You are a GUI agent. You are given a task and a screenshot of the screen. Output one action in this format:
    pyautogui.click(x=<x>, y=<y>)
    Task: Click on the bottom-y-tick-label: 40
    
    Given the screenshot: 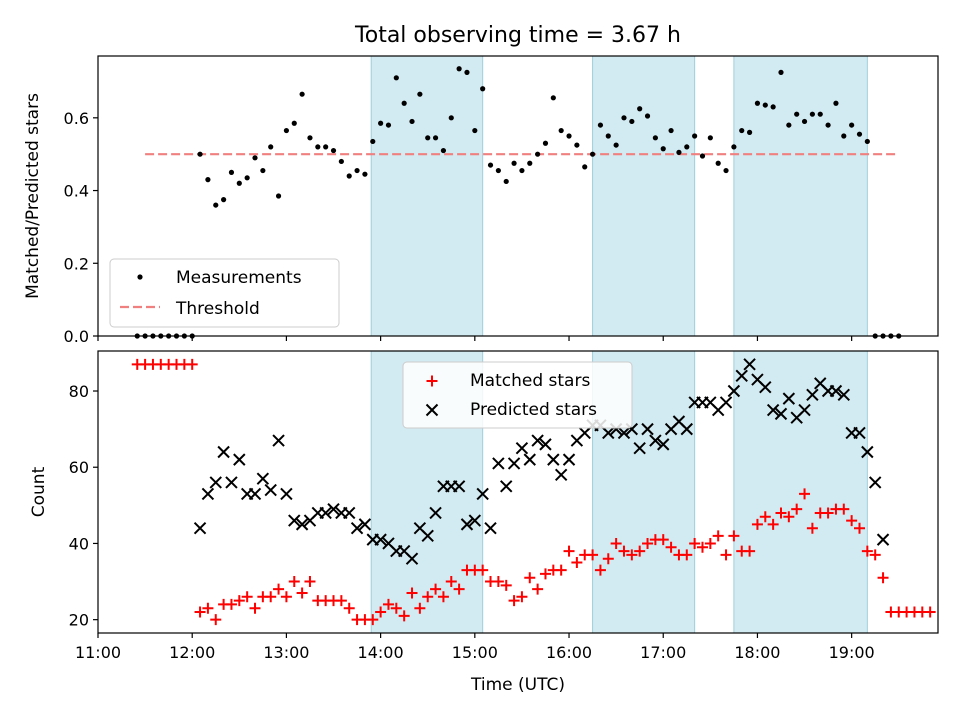 What is the action you would take?
    pyautogui.click(x=79, y=543)
    